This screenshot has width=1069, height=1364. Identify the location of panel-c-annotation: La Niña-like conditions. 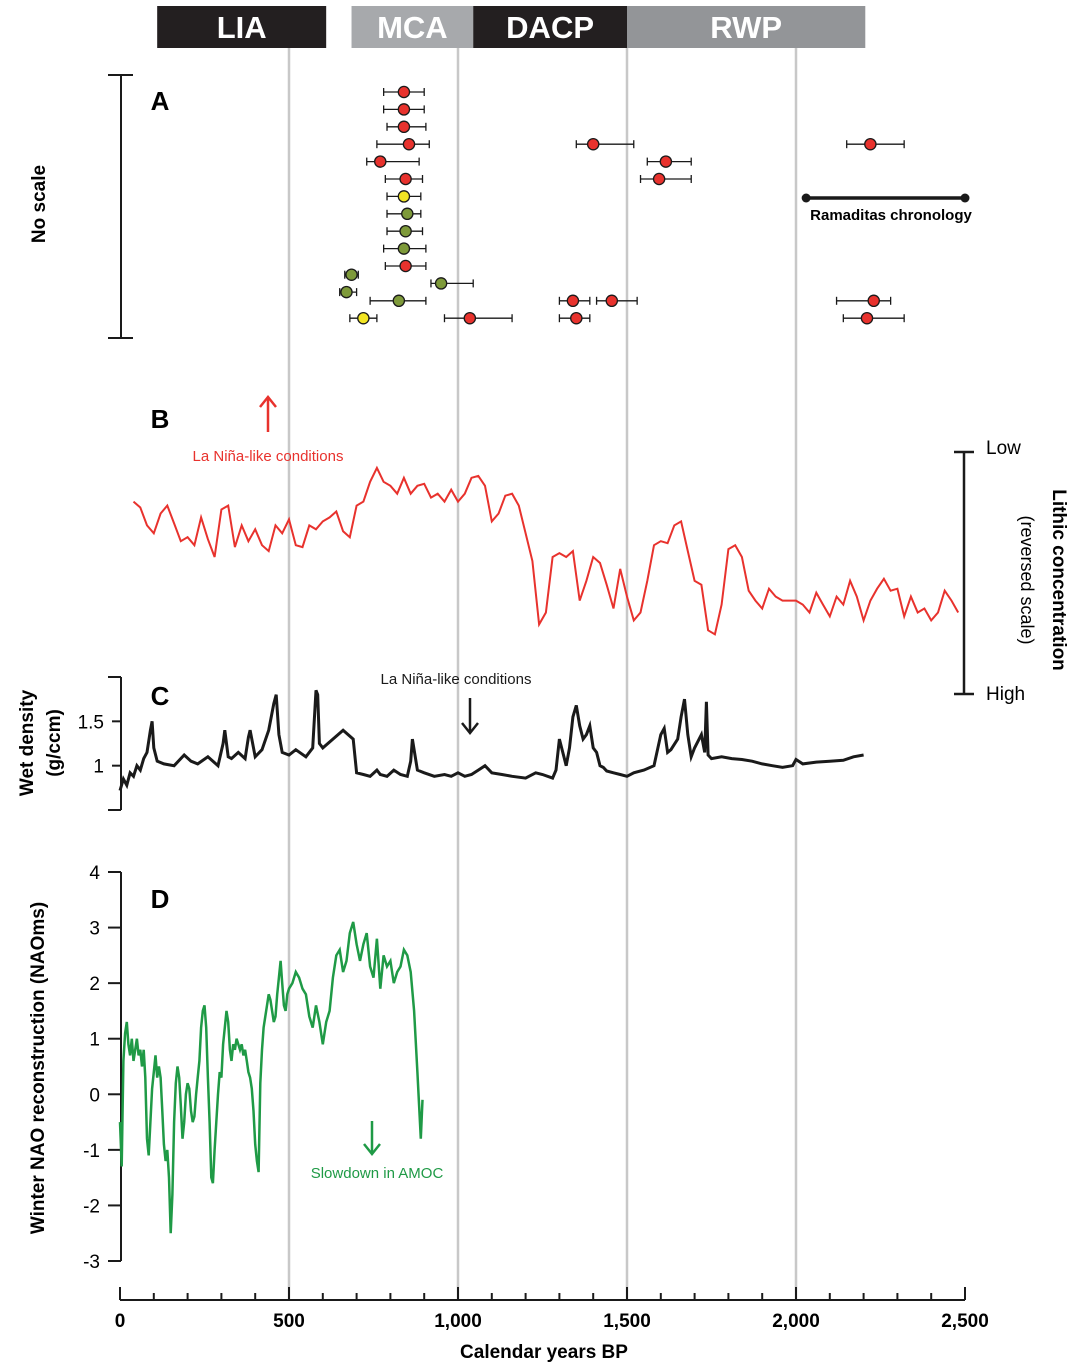
(456, 679).